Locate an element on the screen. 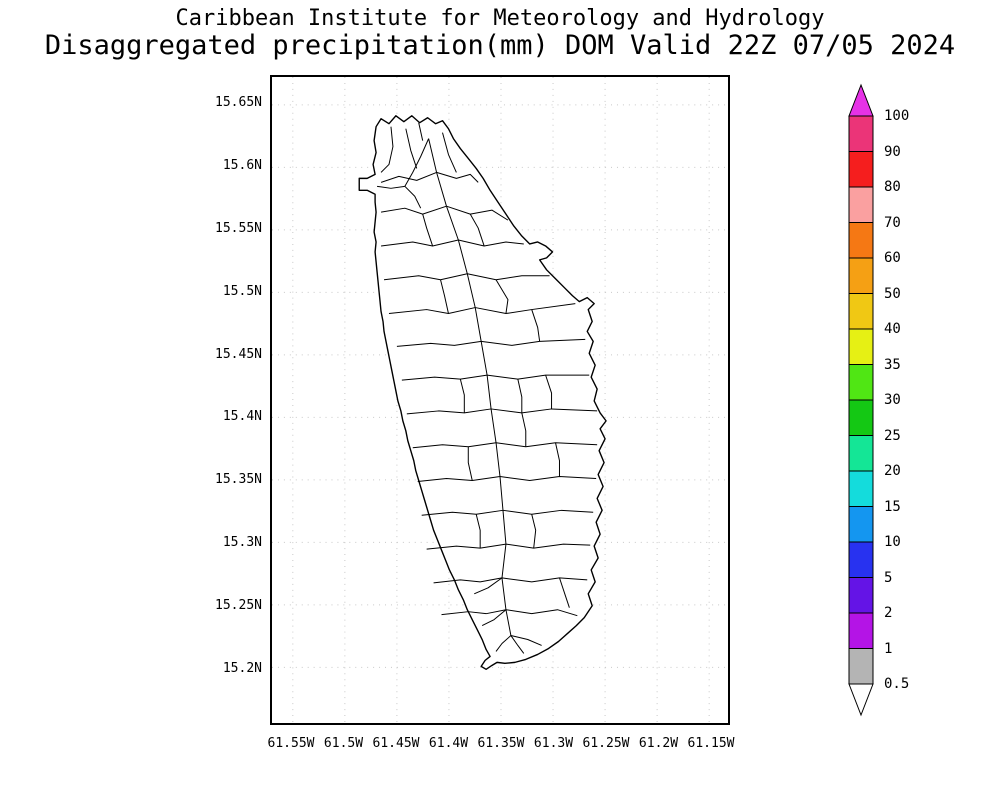 The width and height of the screenshot is (1000, 800). lat-tick-label: 15.6N is located at coordinates (242, 165).